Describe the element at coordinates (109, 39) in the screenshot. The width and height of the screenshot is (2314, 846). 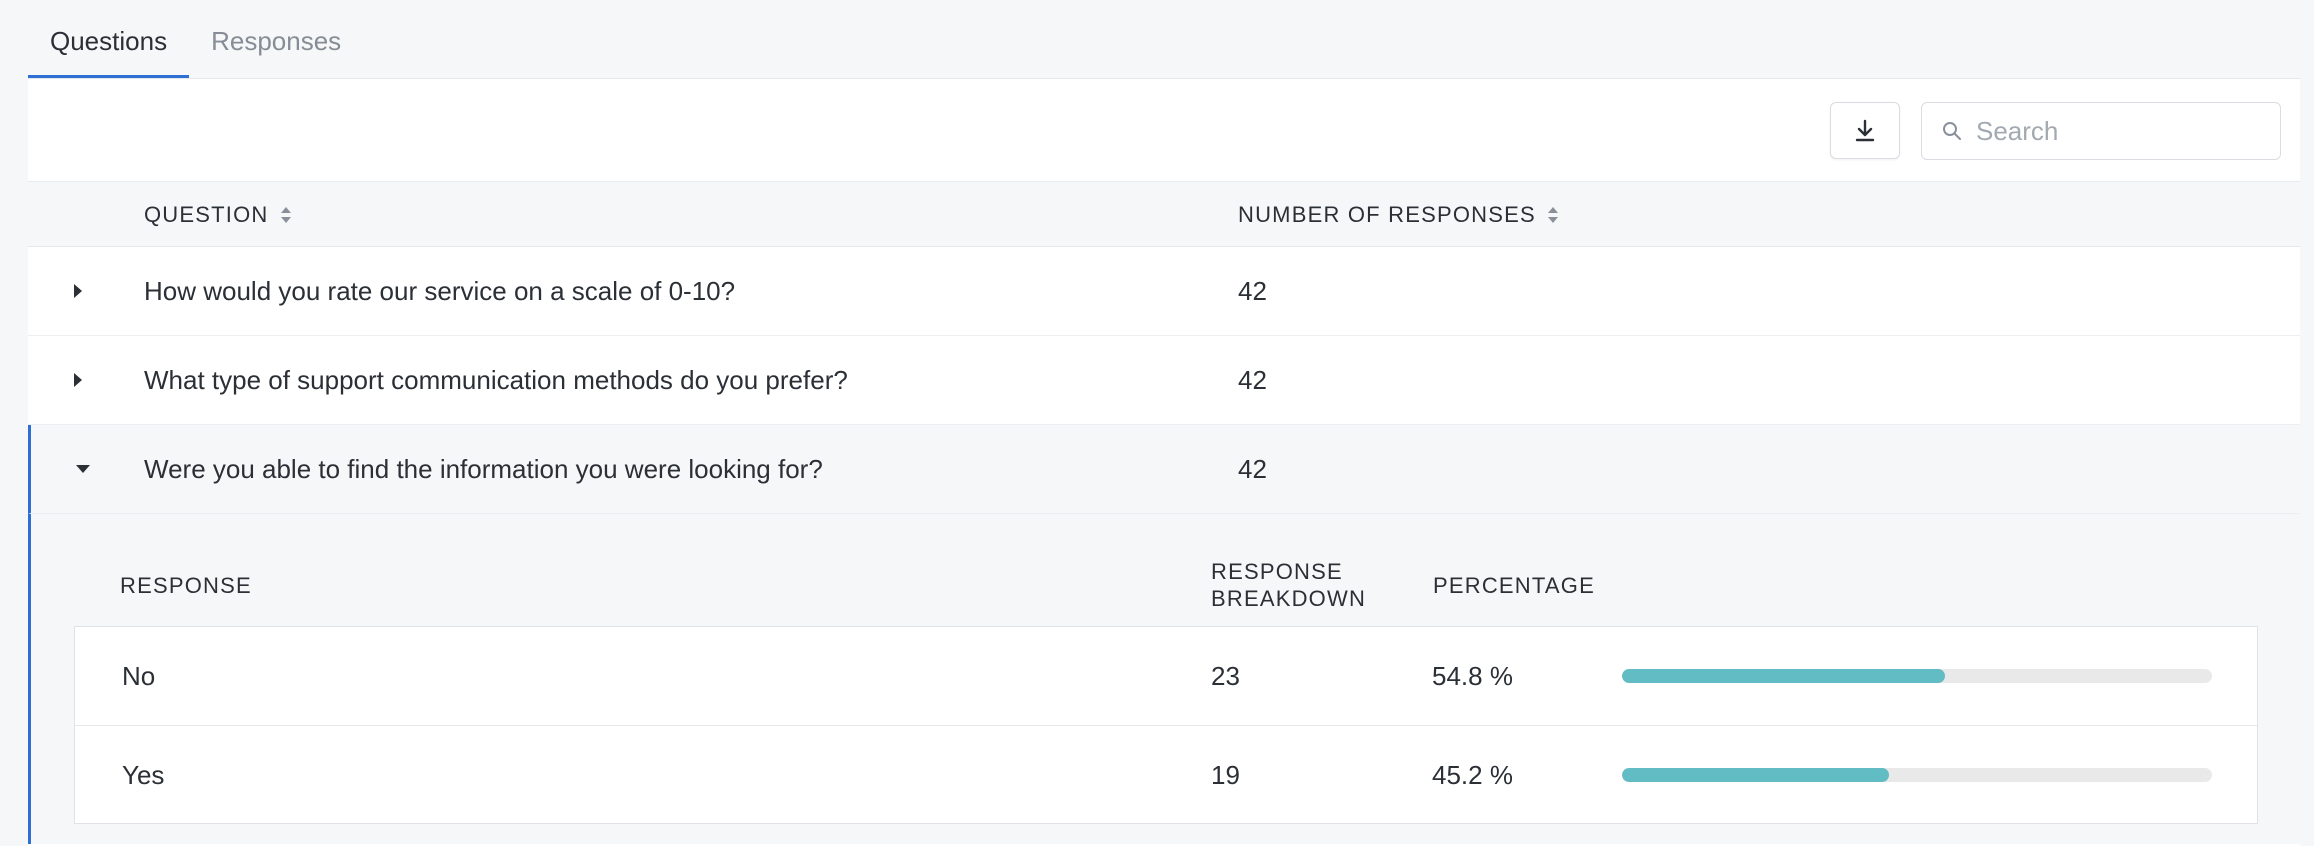
I see `tab-questions: Questions` at that location.